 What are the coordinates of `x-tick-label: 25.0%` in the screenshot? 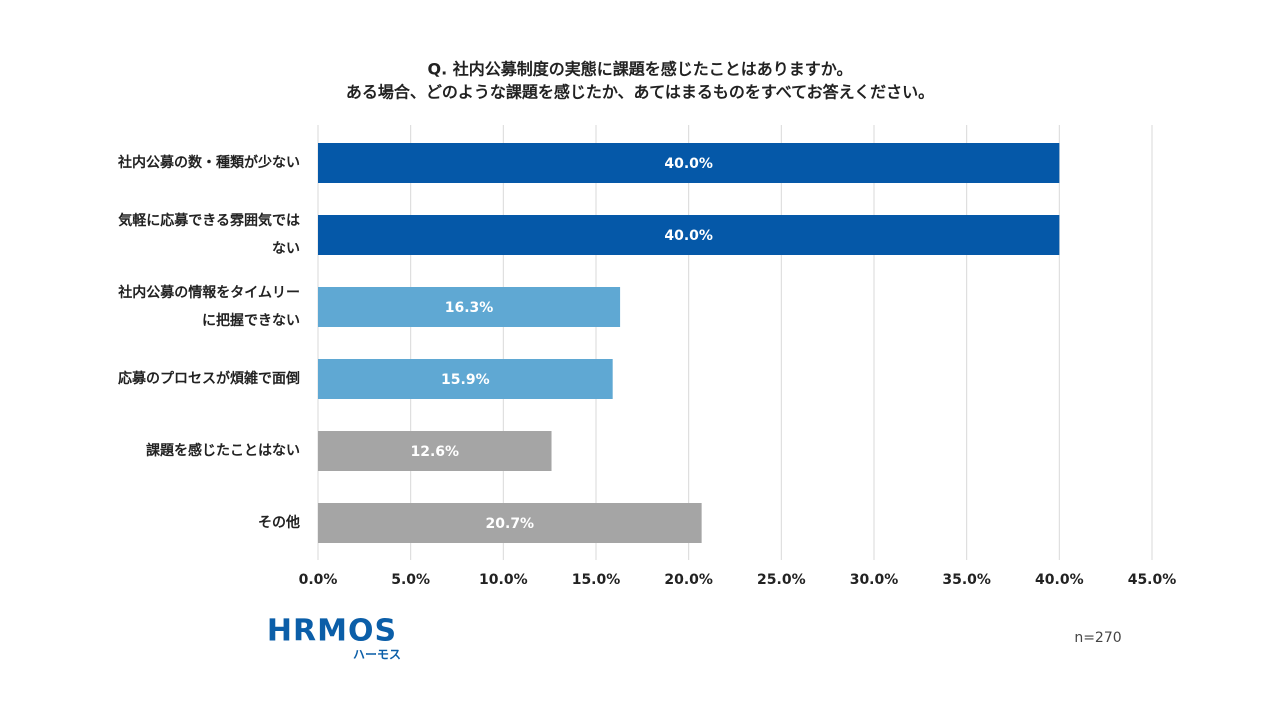 It's located at (781, 580).